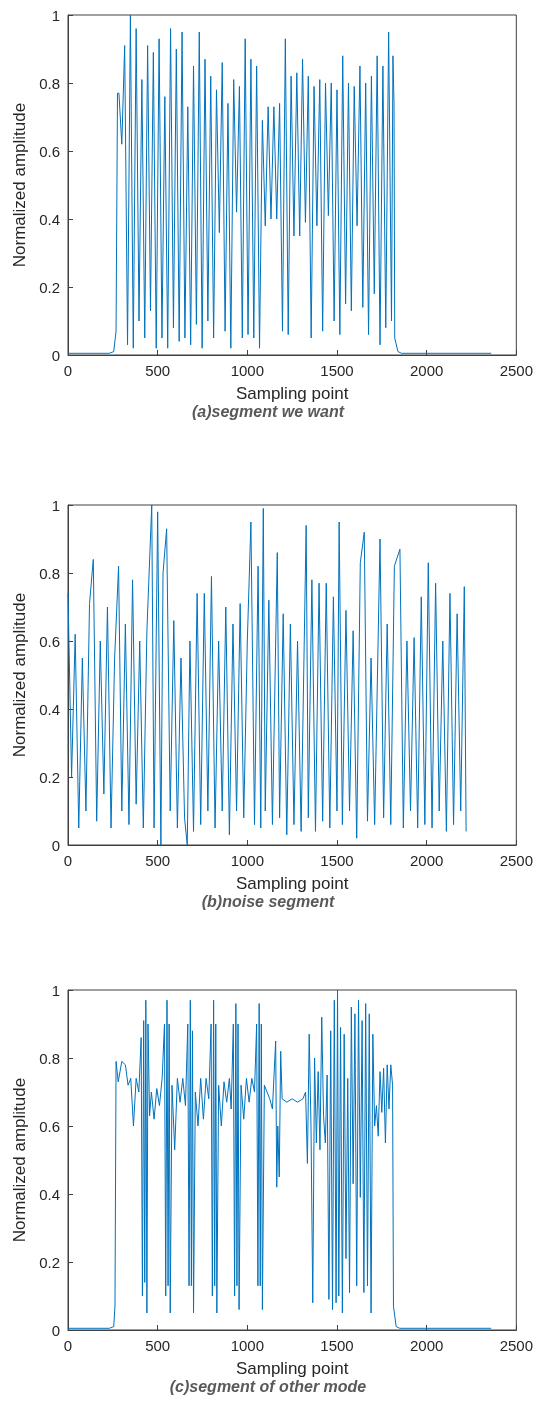 Image resolution: width=536 pixels, height=1417 pixels. Describe the element at coordinates (268, 411) in the screenshot. I see `text: (a)segment we want` at that location.